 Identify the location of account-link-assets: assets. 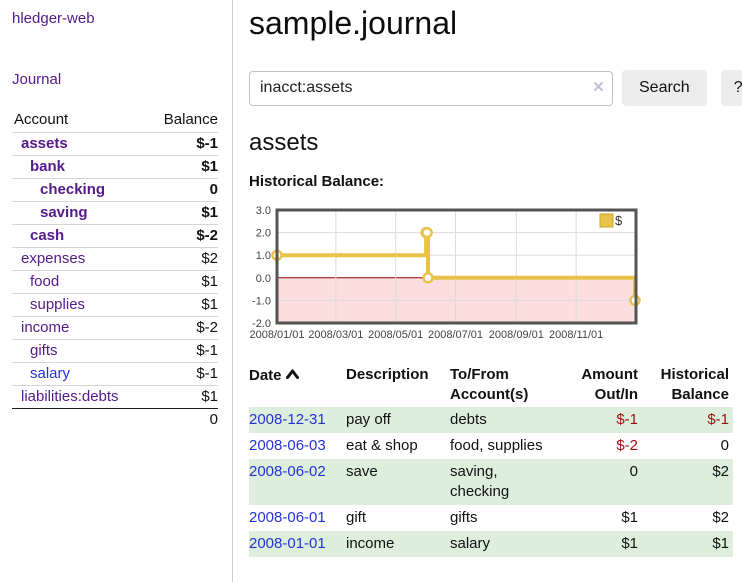
(44, 143).